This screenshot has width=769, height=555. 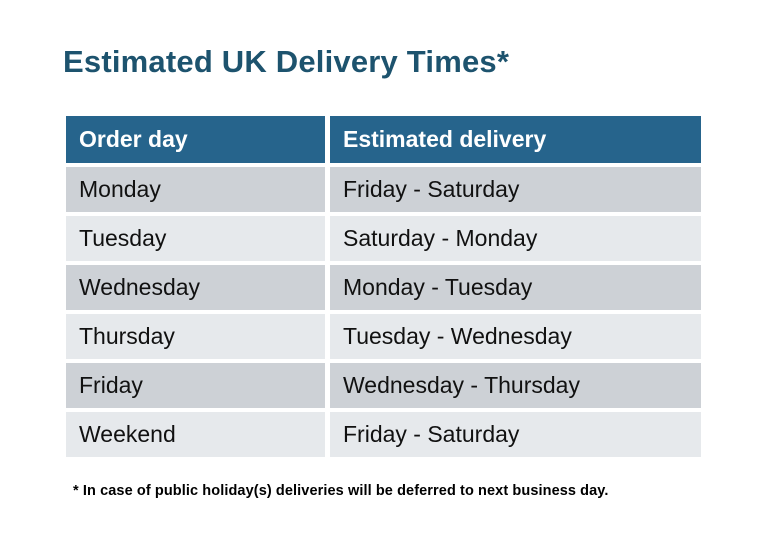 I want to click on estimated-delivery-cell: Wednesday - Thursday, so click(x=515, y=385).